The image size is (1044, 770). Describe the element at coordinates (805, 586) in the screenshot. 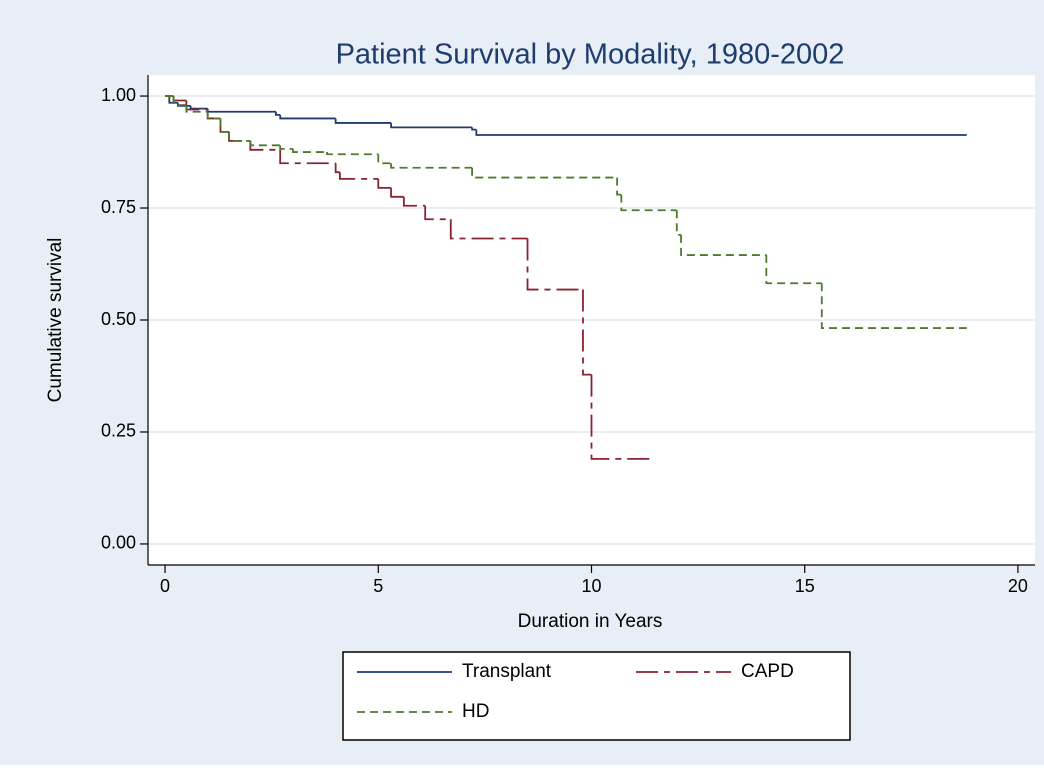

I see `x-tick-label: 15` at that location.